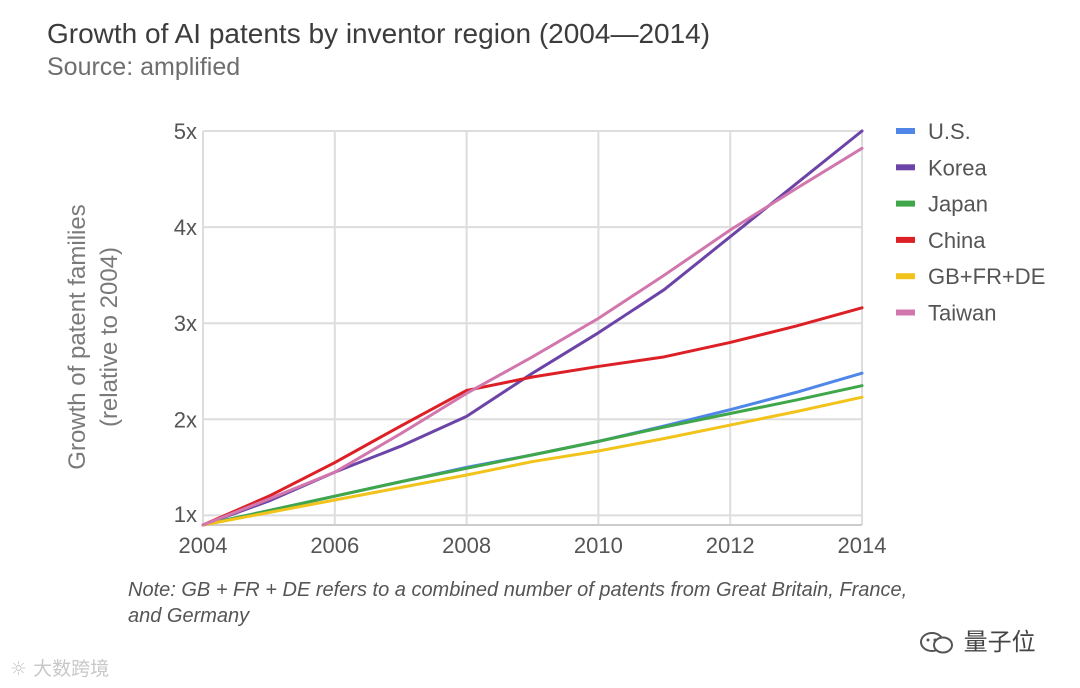 This screenshot has width=1080, height=688. Describe the element at coordinates (334, 545) in the screenshot. I see `x-tick-label: 2006` at that location.